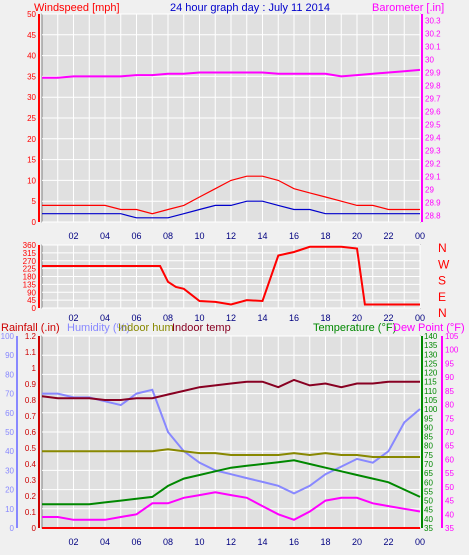  Describe the element at coordinates (34, 368) in the screenshot. I see `rain-tick-label: 1` at that location.